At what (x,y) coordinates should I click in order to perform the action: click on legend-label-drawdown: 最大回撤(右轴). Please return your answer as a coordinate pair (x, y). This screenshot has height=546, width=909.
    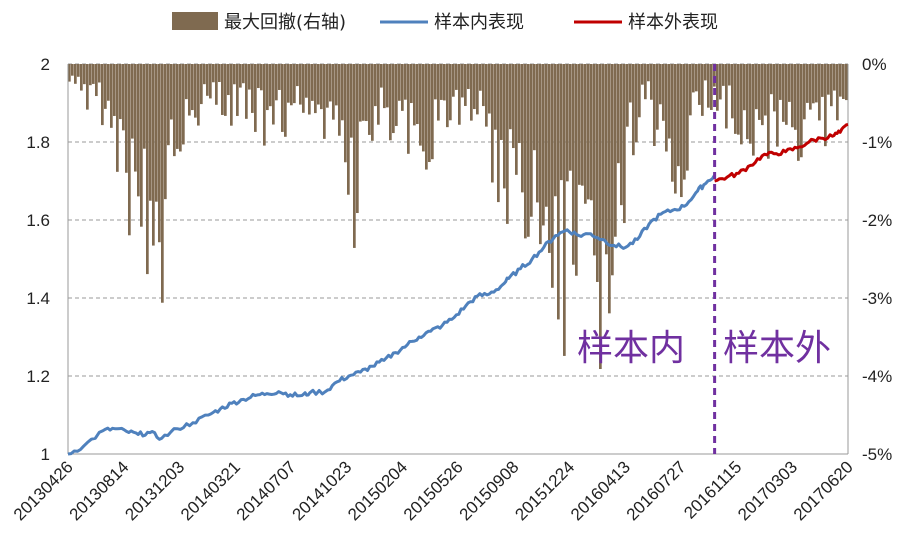
    Looking at the image, I should click on (285, 22).